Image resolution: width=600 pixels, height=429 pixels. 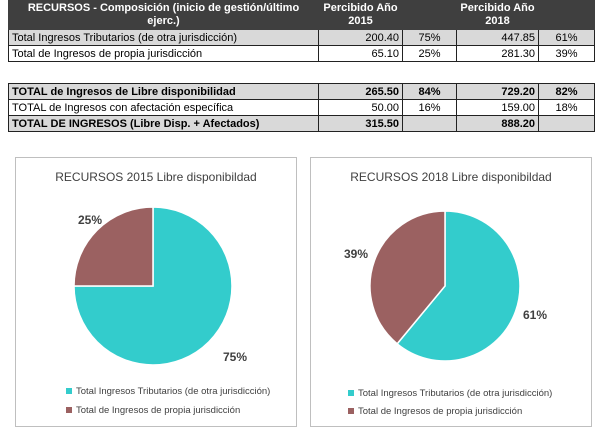 What do you see at coordinates (566, 53) in the screenshot?
I see `row-pct-2018: 39%` at bounding box center [566, 53].